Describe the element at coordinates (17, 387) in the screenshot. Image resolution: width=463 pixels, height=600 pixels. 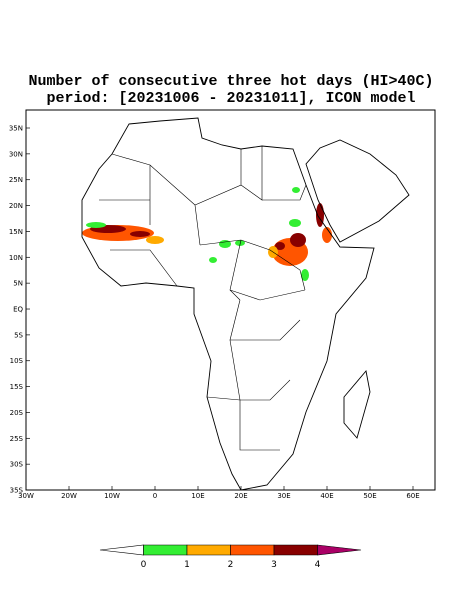
I see `lat-label: 15S` at that location.